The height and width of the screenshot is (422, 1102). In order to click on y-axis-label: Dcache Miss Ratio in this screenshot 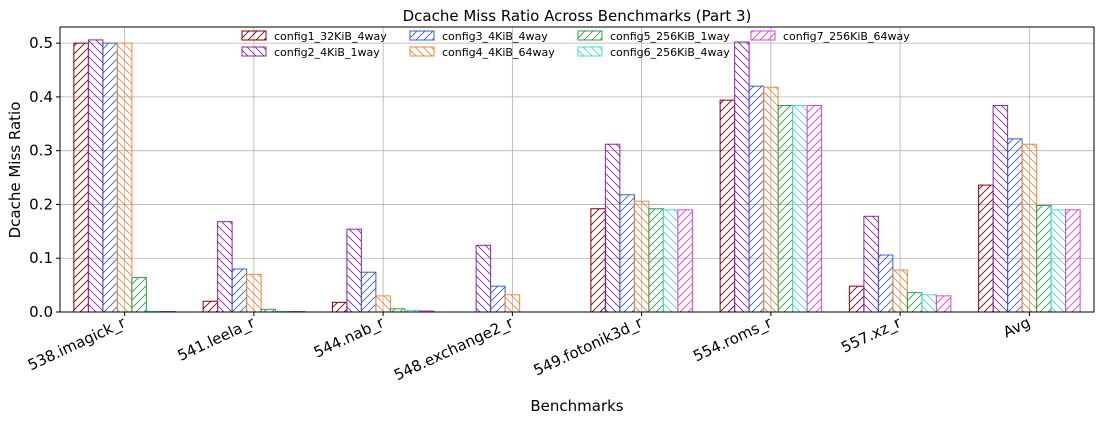, I will do `click(15, 170)`.